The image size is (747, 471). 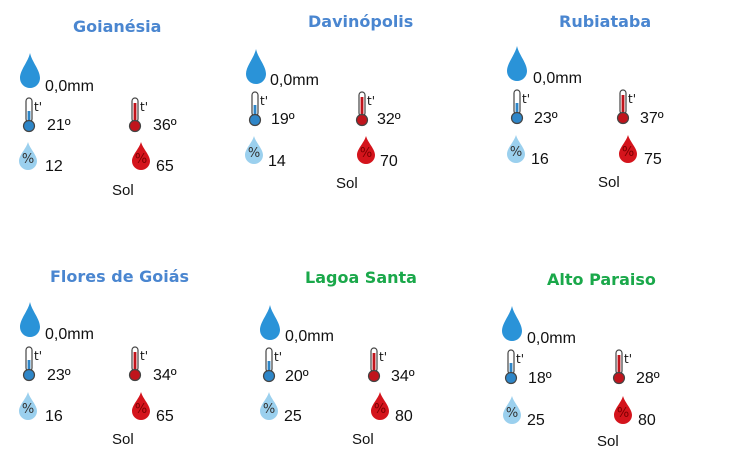 What do you see at coordinates (361, 21) in the screenshot?
I see `city-name: Davinópolis` at bounding box center [361, 21].